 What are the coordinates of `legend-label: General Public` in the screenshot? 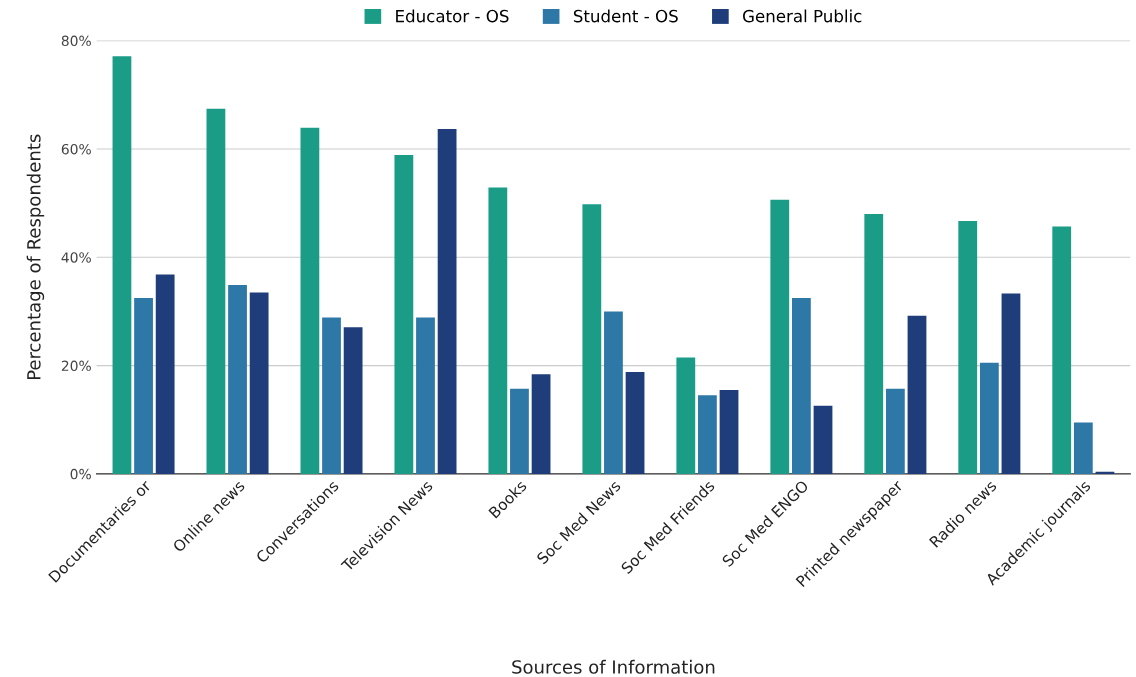 It's located at (802, 16).